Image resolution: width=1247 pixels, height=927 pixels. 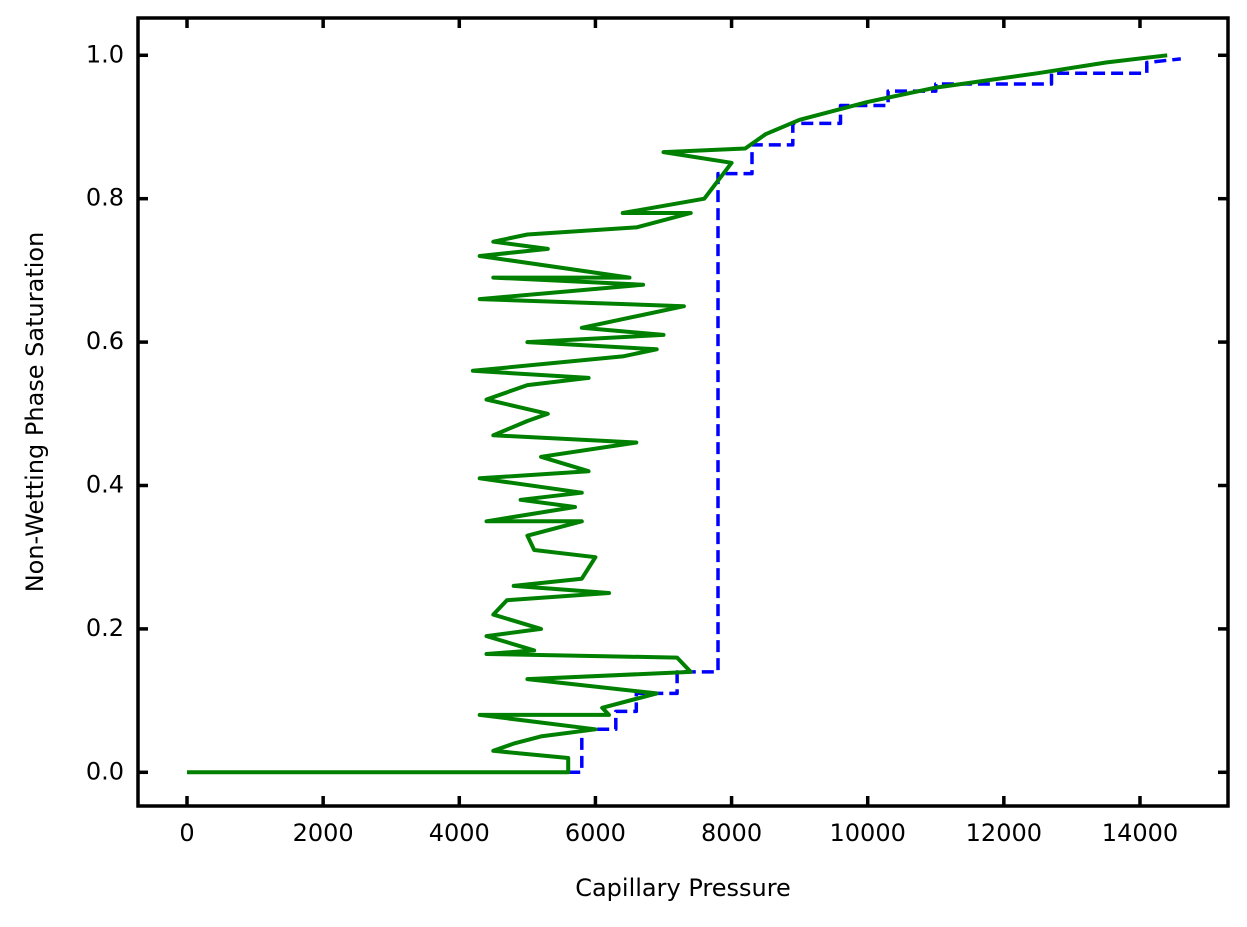 I want to click on y-tick-label: 0.2, so click(x=105, y=628).